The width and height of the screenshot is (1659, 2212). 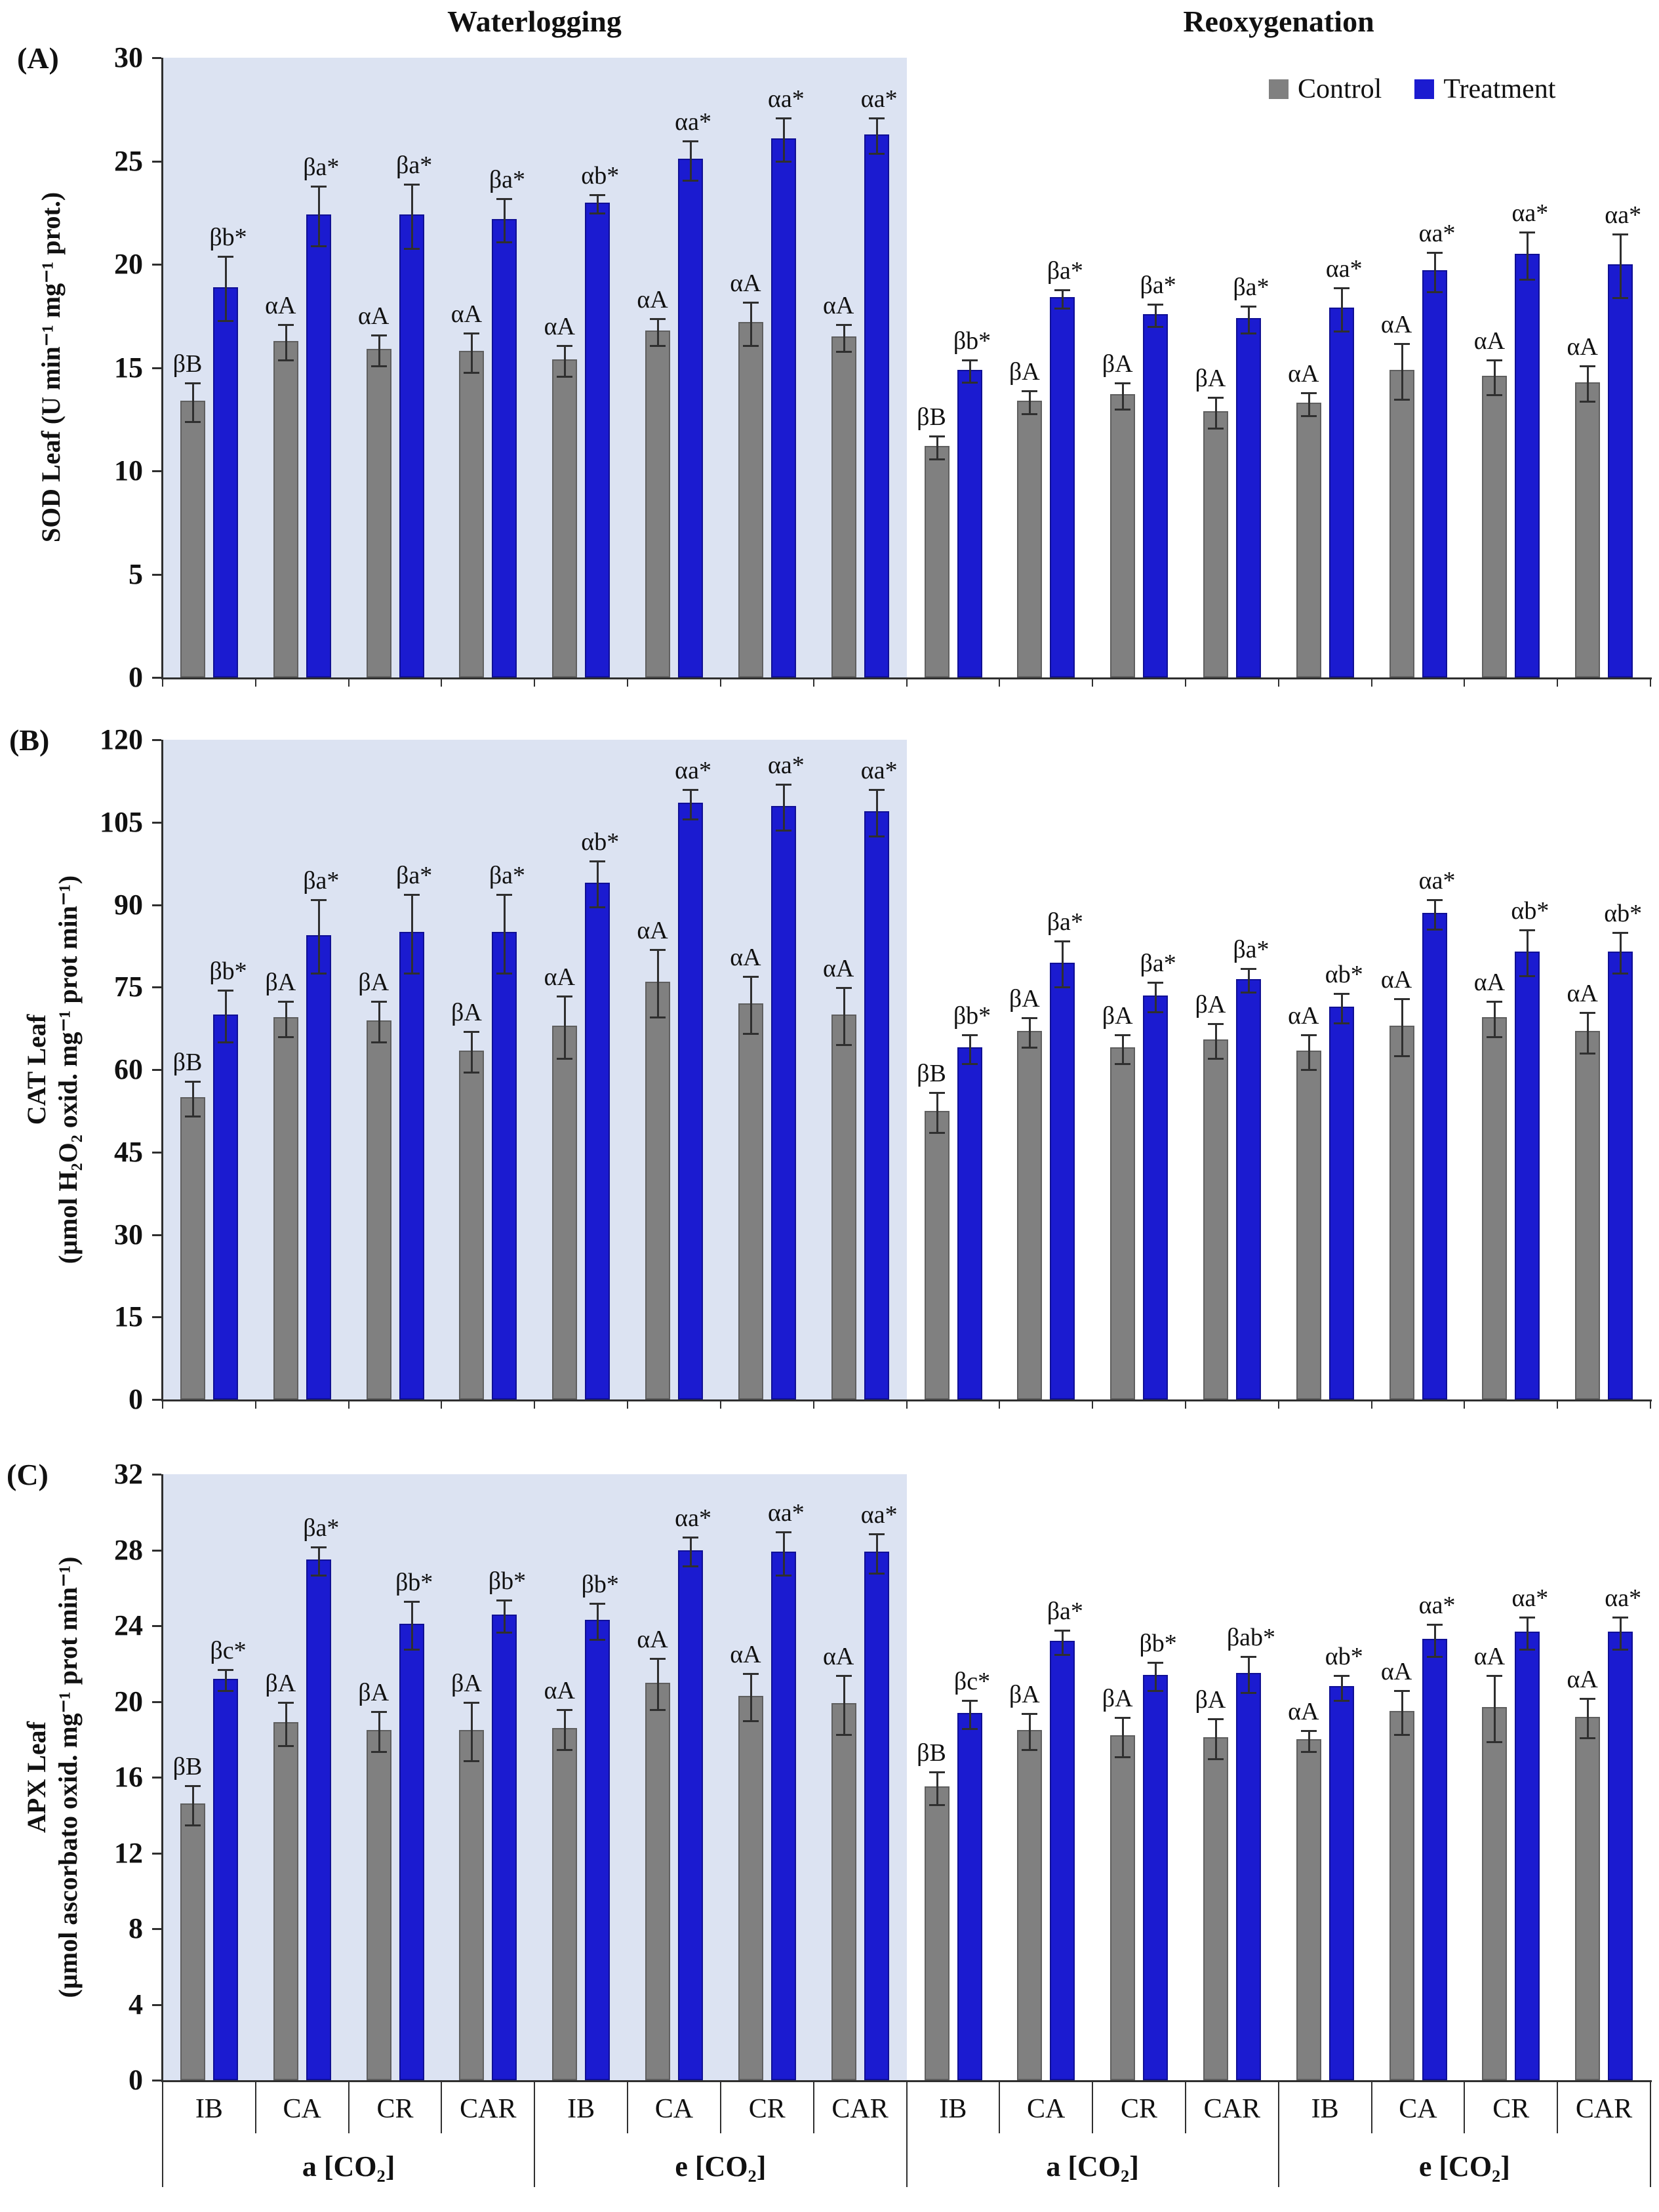 I want to click on legend-treatment-swatch, so click(x=1424, y=89).